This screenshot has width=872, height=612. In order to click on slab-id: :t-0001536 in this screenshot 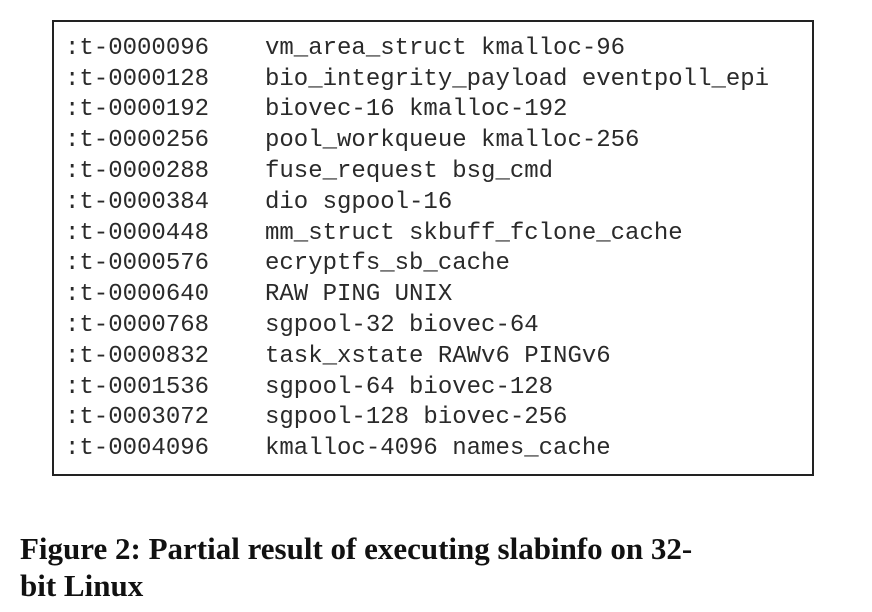, I will do `click(137, 387)`.